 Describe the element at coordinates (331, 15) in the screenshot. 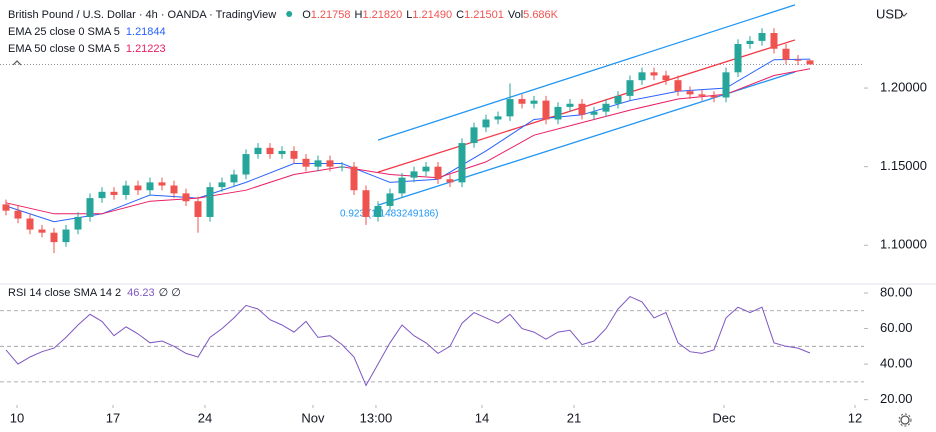

I see `ohlc-value: 1.21758` at that location.